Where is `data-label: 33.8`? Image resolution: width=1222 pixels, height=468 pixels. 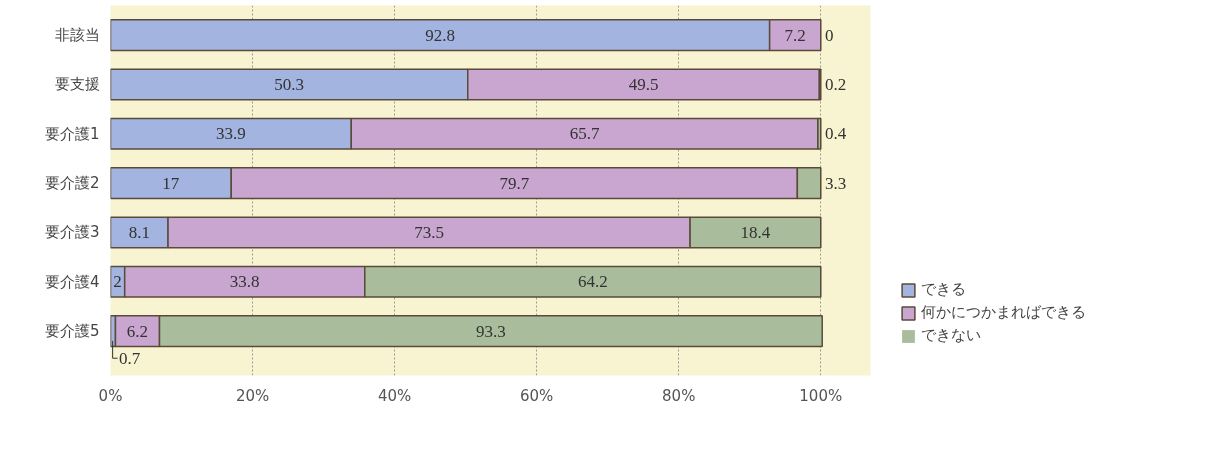 data-label: 33.8 is located at coordinates (244, 282).